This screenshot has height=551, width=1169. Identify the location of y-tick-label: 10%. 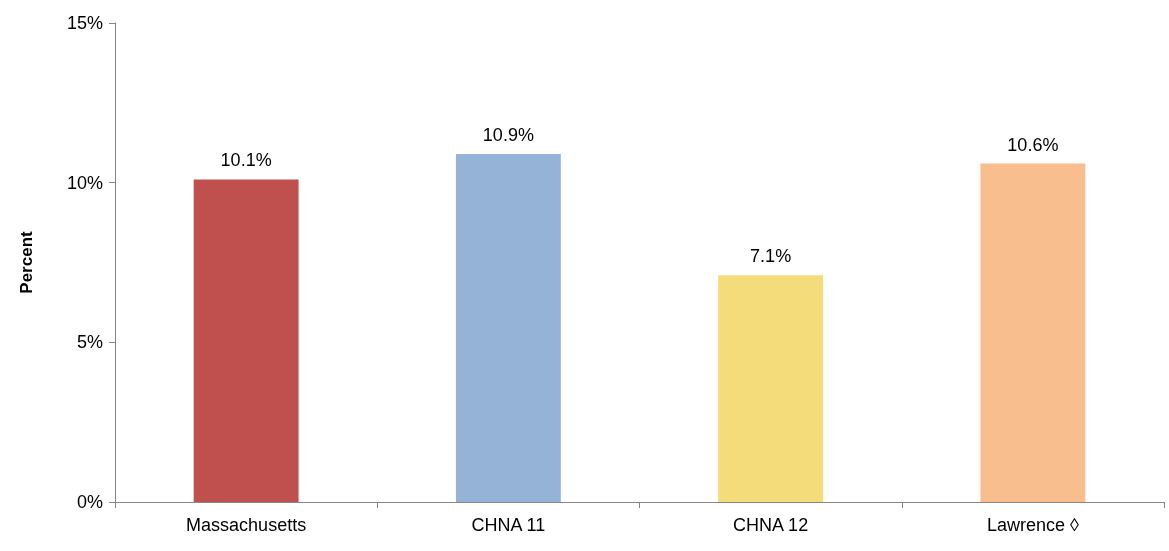
(84, 182).